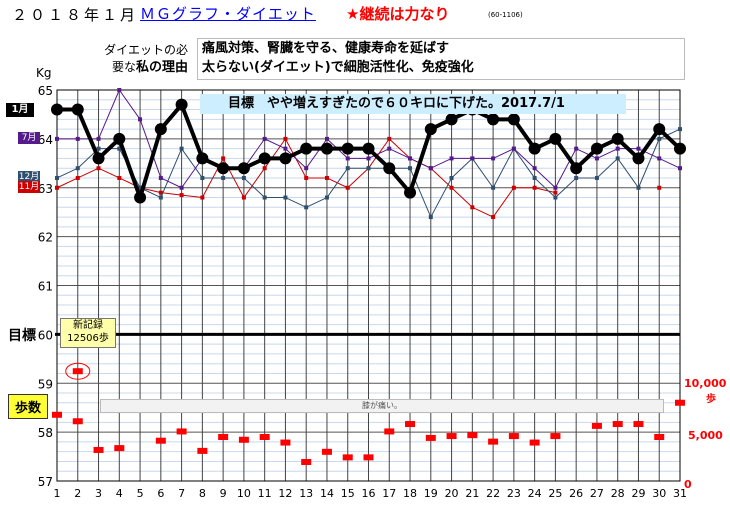  What do you see at coordinates (306, 493) in the screenshot?
I see `x-tick-label: 13` at bounding box center [306, 493].